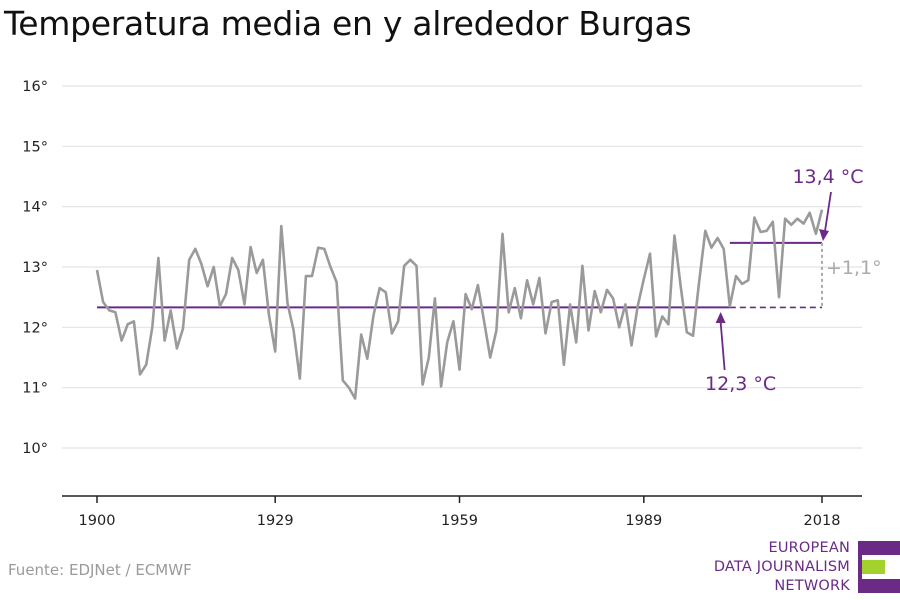  What do you see at coordinates (854, 268) in the screenshot?
I see `delta-label: +1,1°` at bounding box center [854, 268].